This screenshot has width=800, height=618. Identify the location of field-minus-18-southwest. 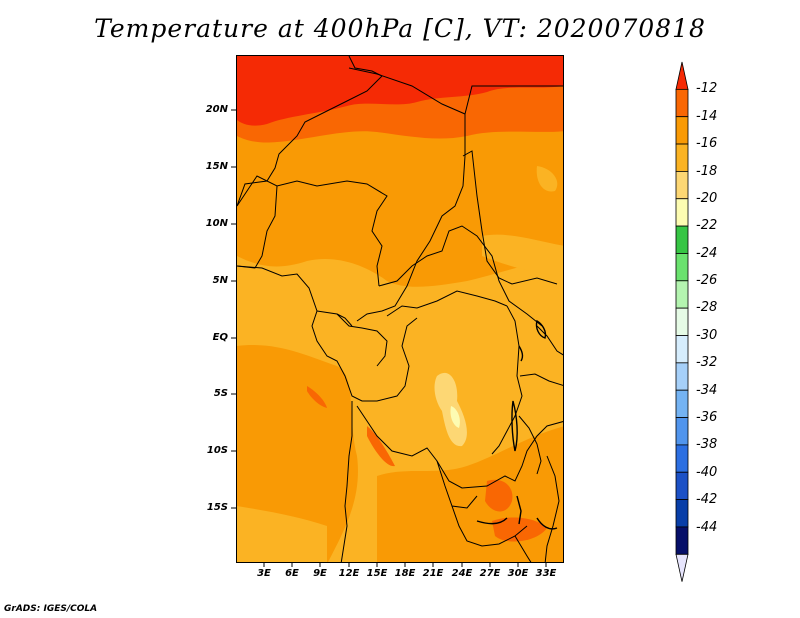
(282, 534).